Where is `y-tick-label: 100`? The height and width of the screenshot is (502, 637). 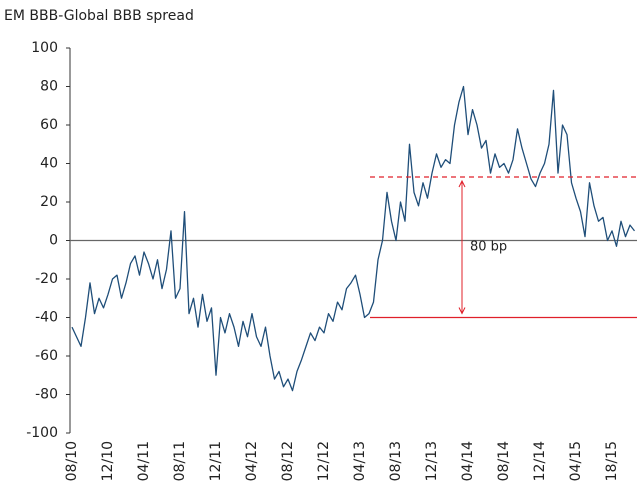
y-tick-label: 100 is located at coordinates (44, 48).